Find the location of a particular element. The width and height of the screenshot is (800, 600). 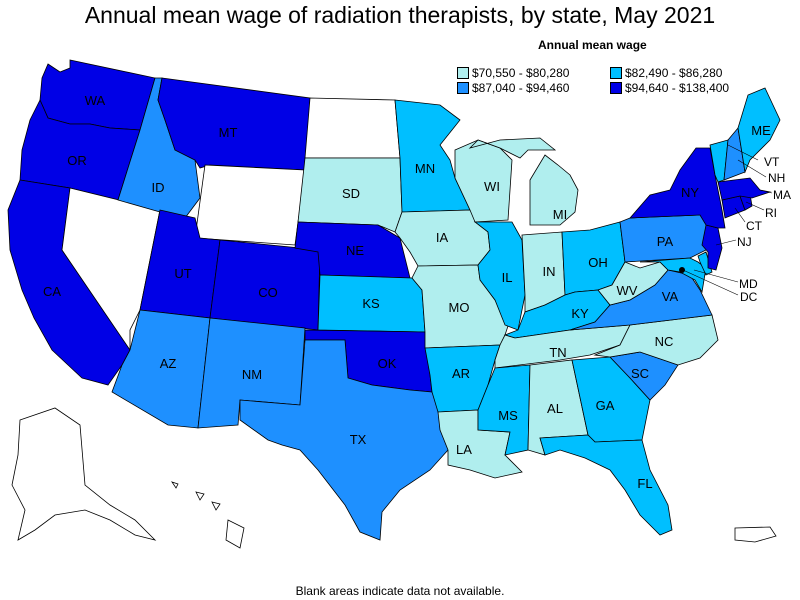

footnote: Blank areas indicate data not available. is located at coordinates (400, 591).